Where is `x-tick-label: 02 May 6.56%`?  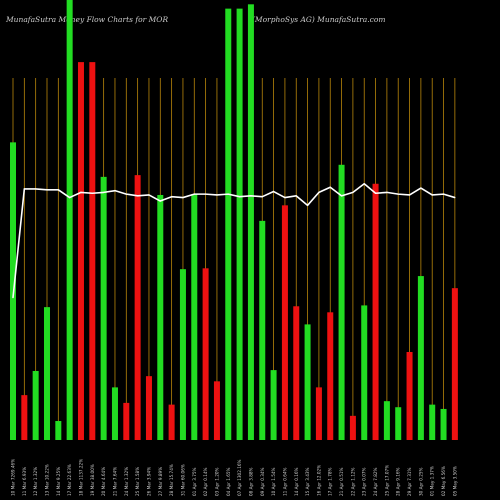 x-tick-label: 02 May 6.56% is located at coordinates (443, 481).